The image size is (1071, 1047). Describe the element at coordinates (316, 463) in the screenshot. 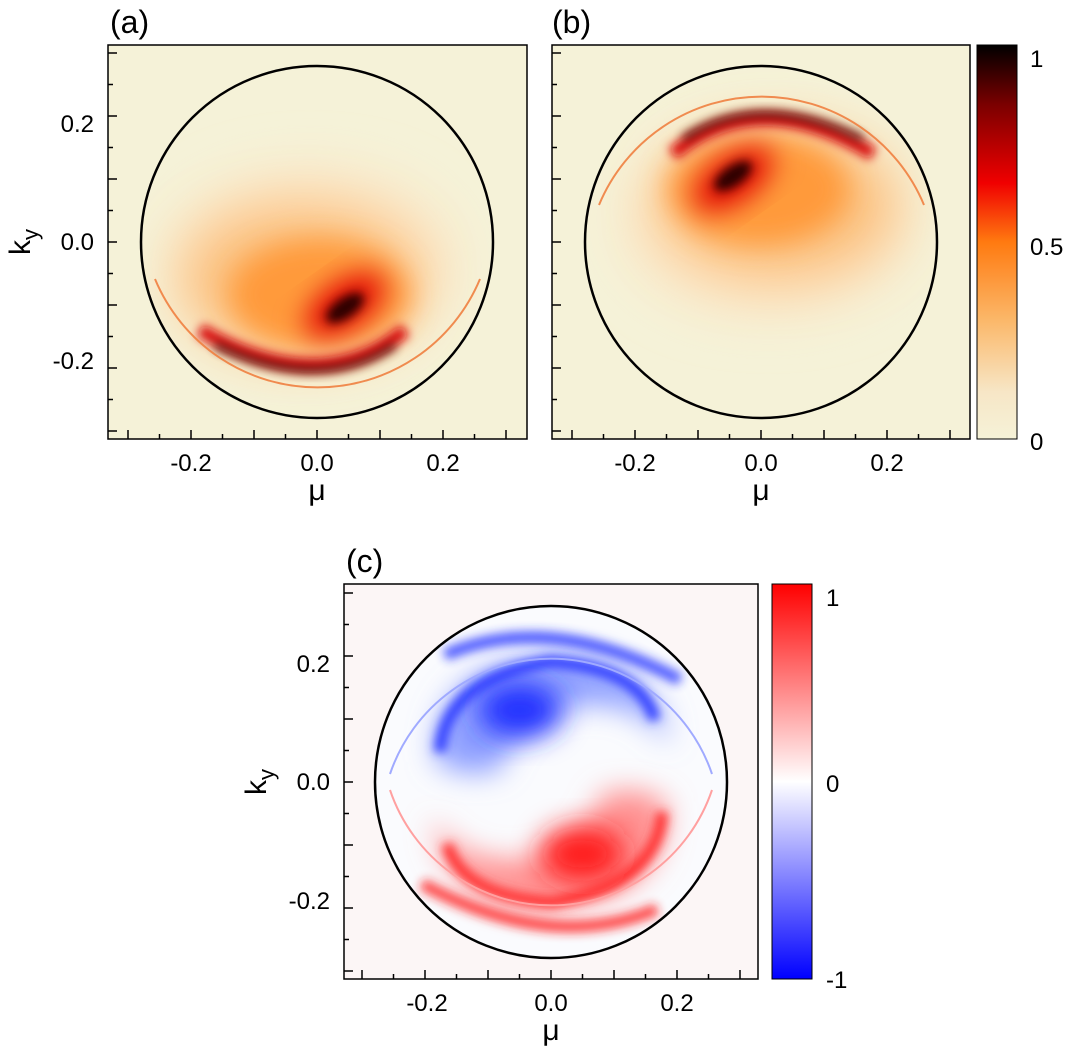

I see `tick-label-a-x1: 0.0` at that location.